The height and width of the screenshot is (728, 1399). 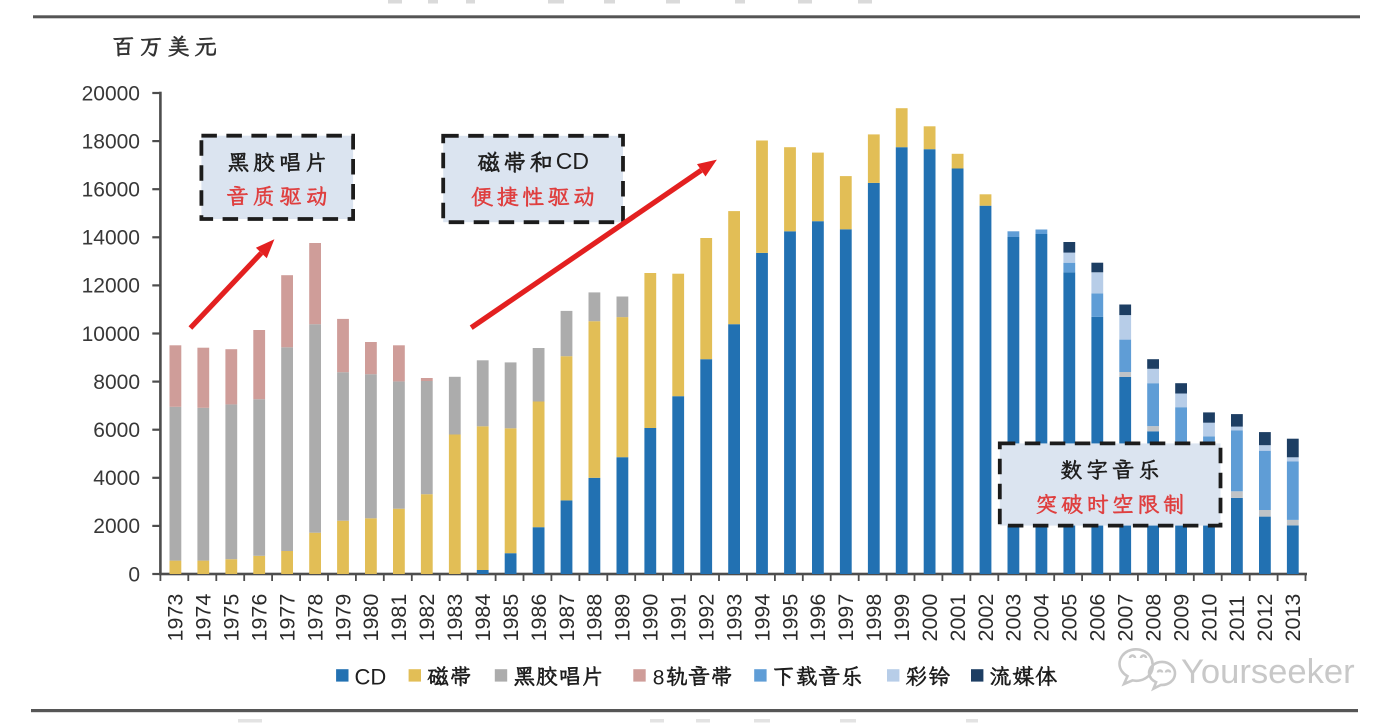 What do you see at coordinates (1181, 618) in the screenshot?
I see `svg-text: 2009` at bounding box center [1181, 618].